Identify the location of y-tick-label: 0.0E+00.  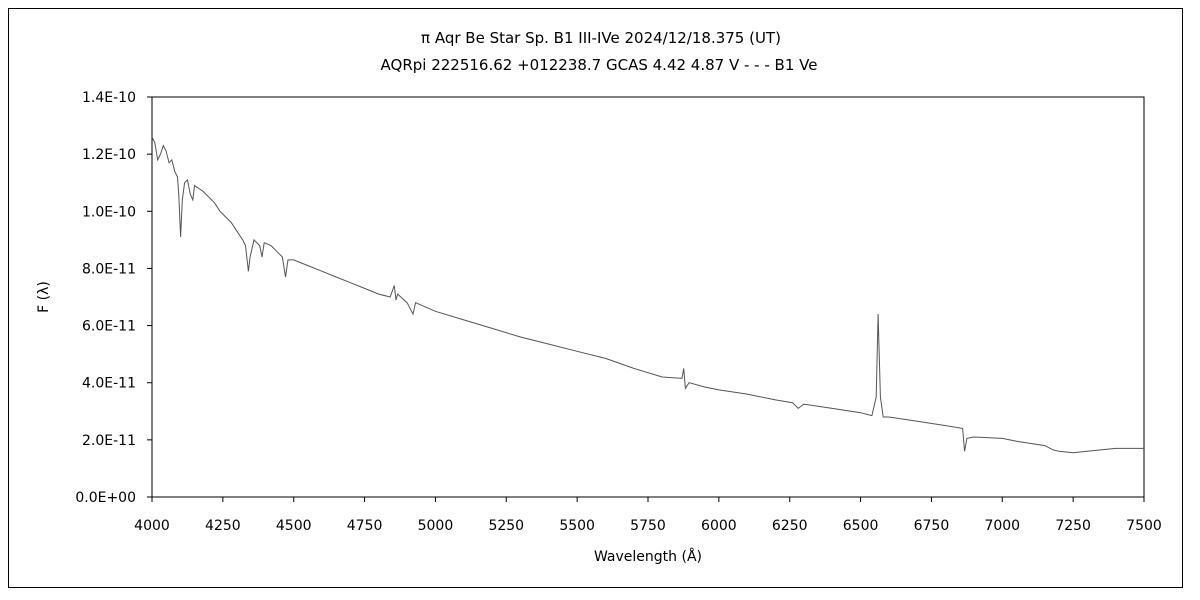
(105, 498).